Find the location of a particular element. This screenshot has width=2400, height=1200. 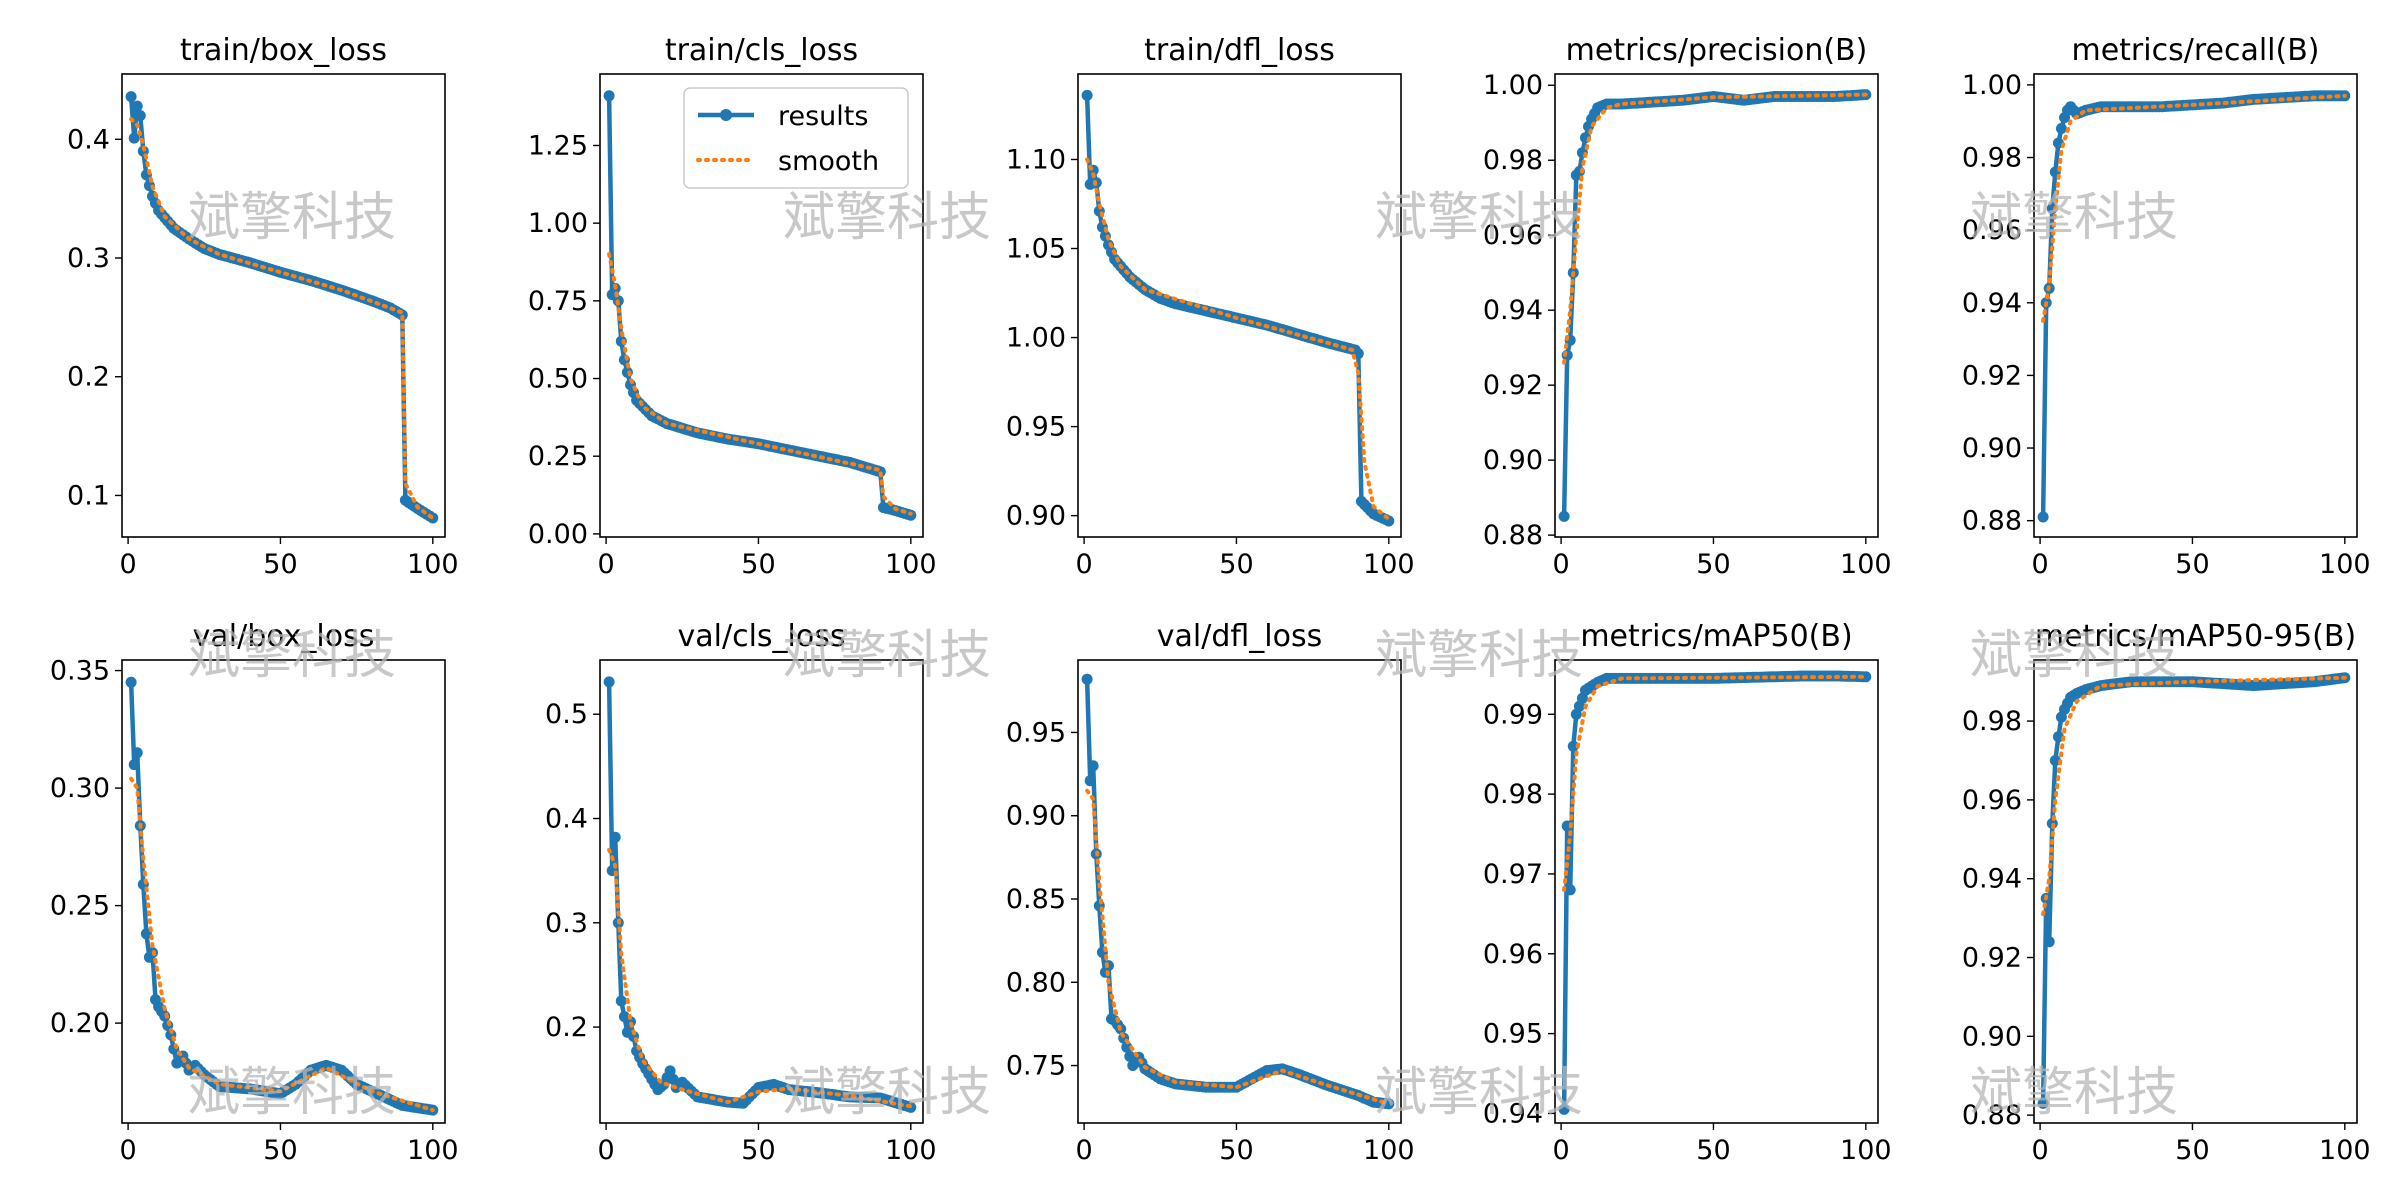

y-tick-label: 0.5 is located at coordinates (566, 714).